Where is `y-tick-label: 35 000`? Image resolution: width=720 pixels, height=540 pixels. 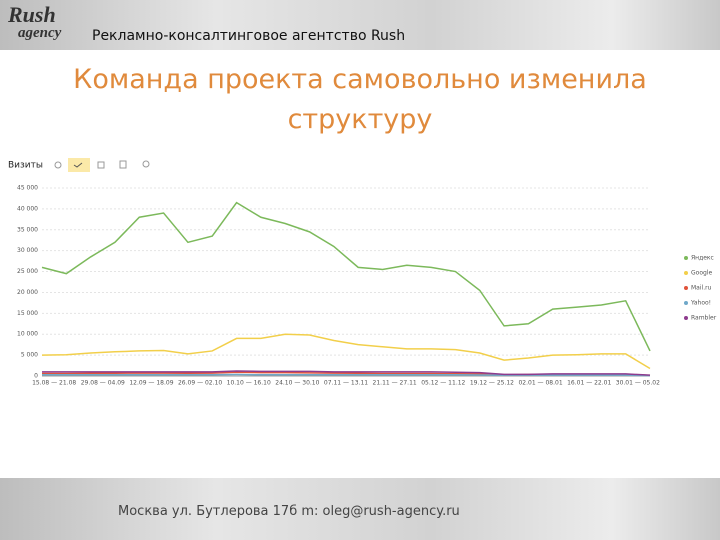 y-tick-label: 35 000 is located at coordinates (27, 229).